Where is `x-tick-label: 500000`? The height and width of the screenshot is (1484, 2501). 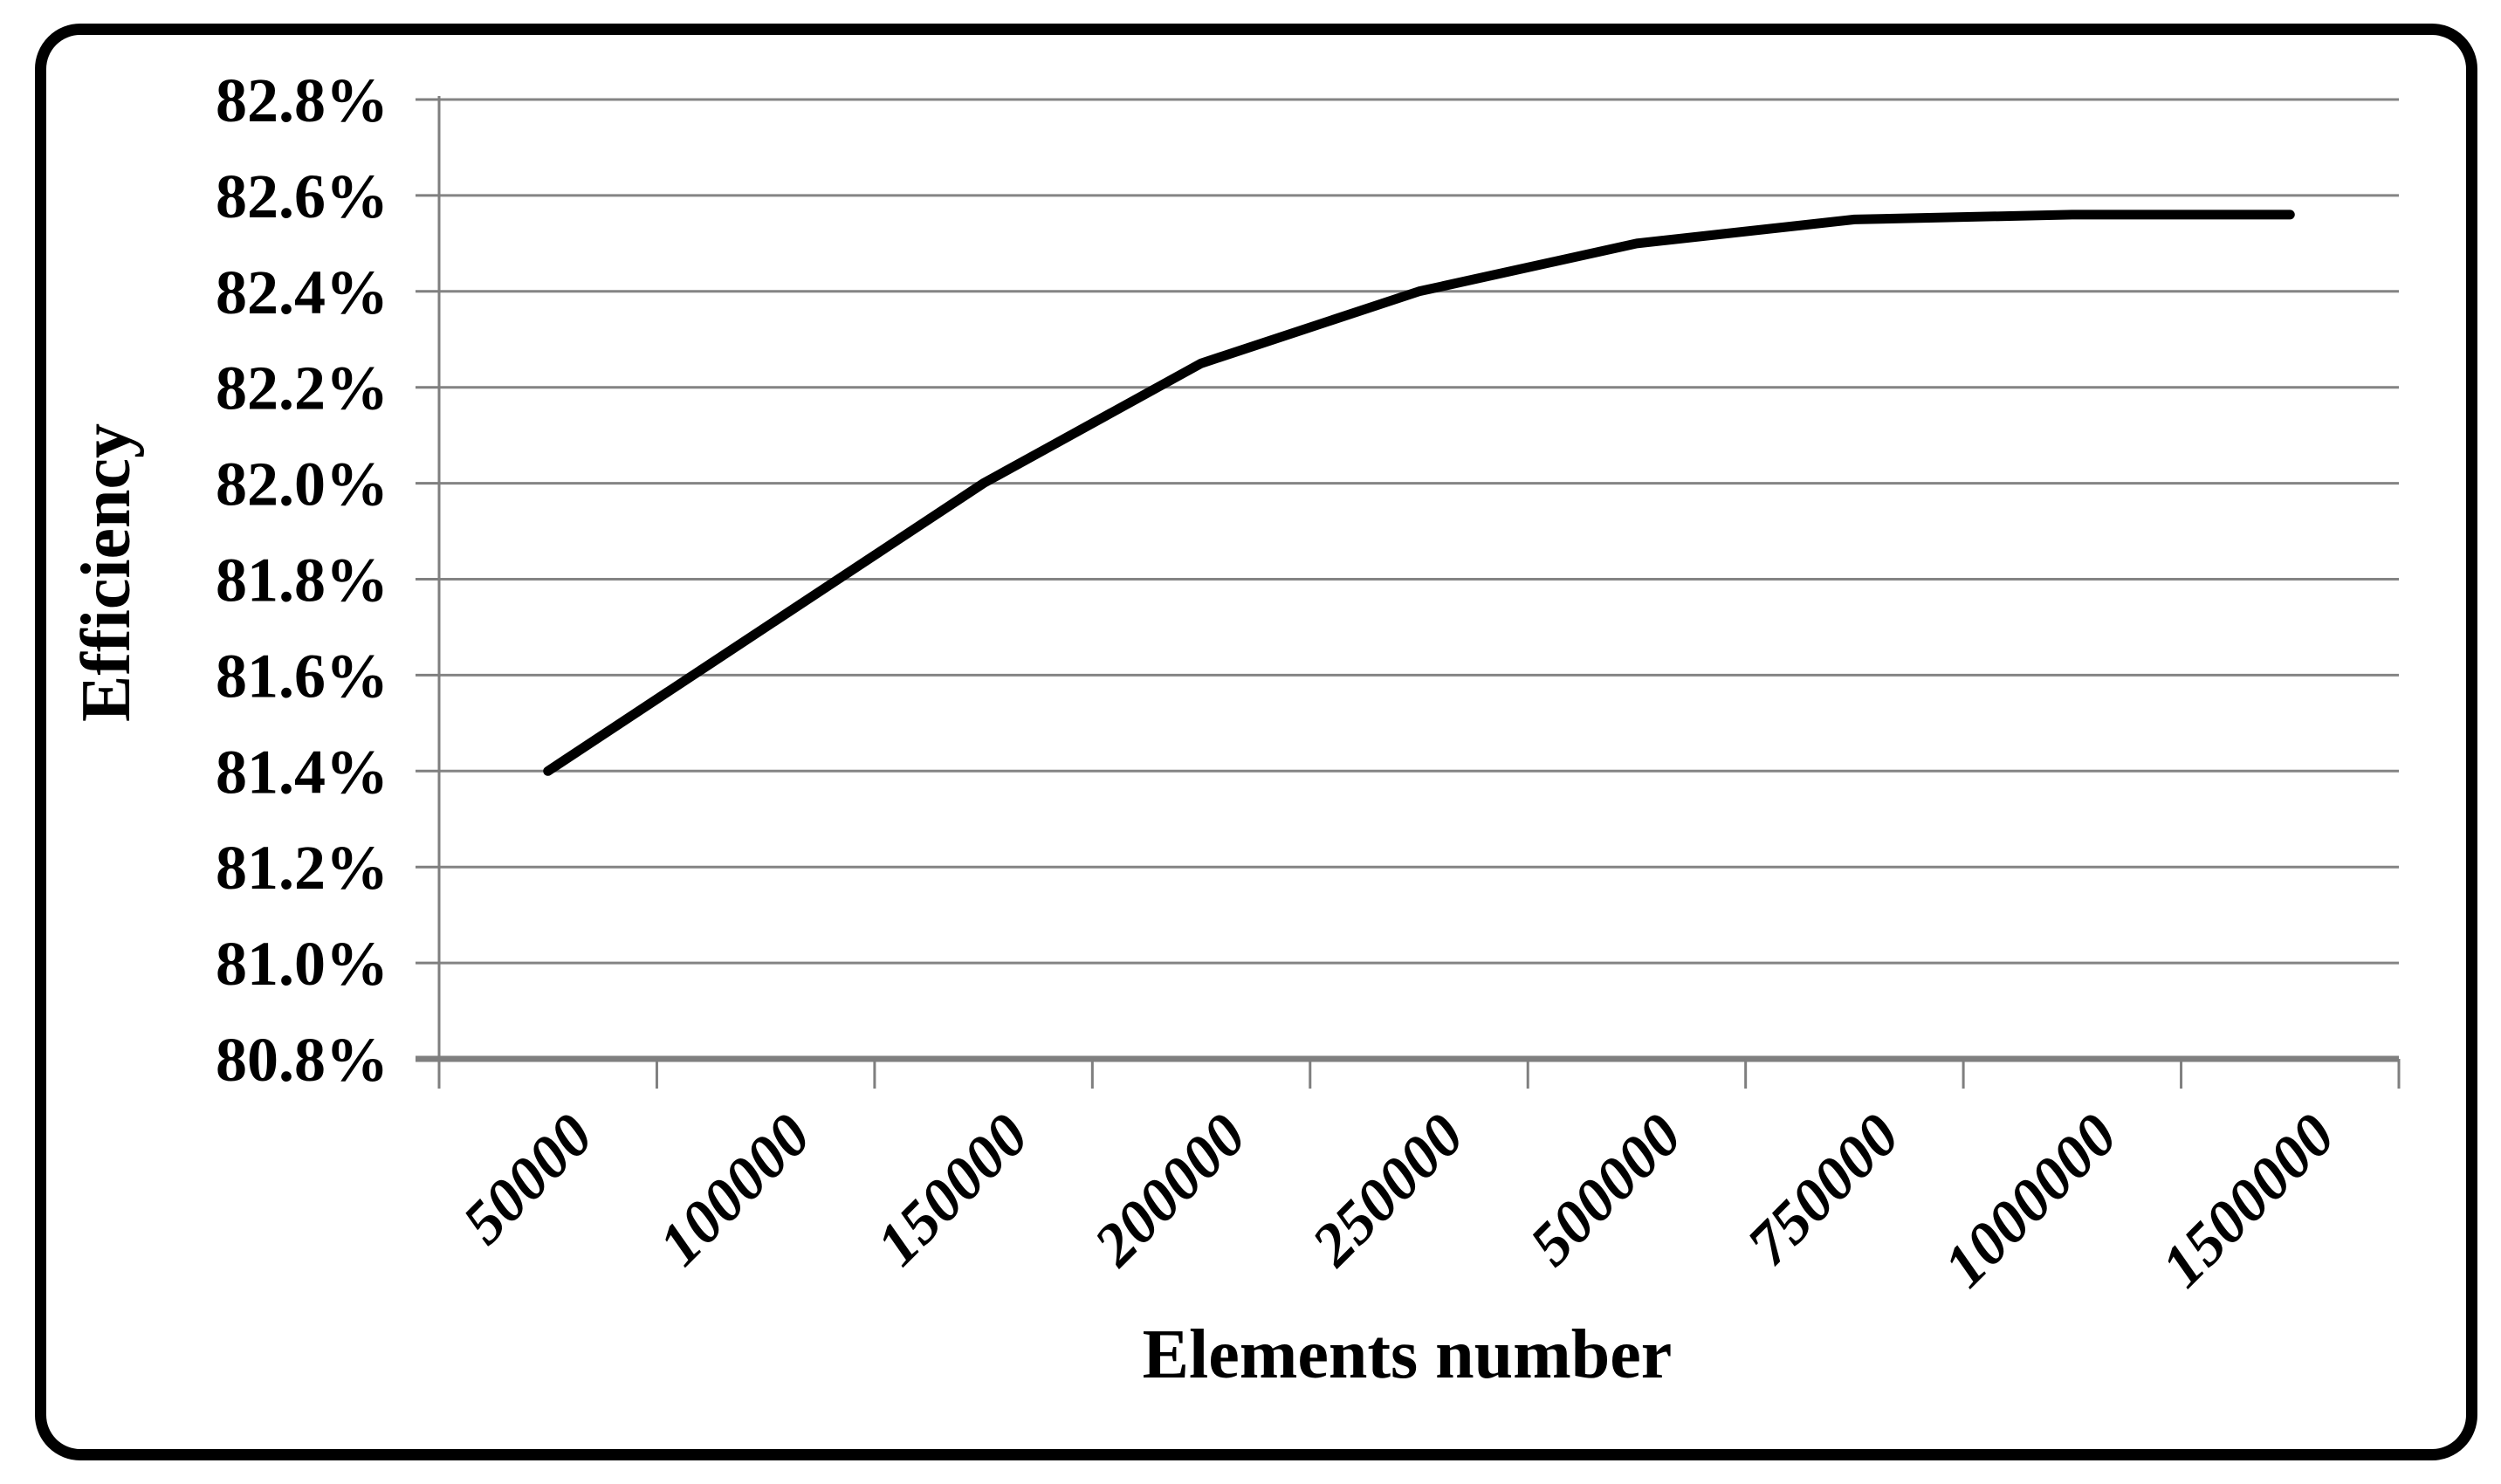
x-tick-label: 500000 is located at coordinates (1605, 1190).